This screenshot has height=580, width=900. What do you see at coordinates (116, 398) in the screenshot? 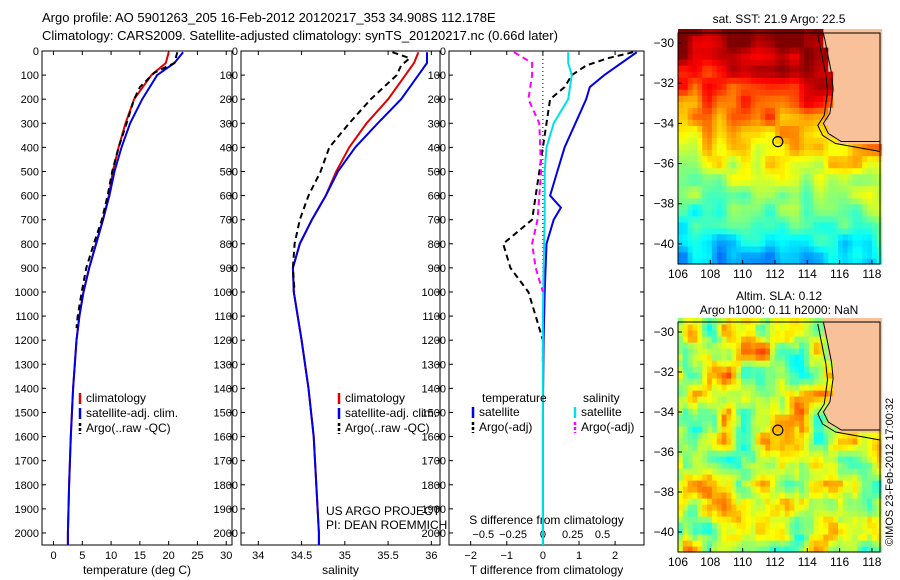
I see `legend-label: climatology` at bounding box center [116, 398].